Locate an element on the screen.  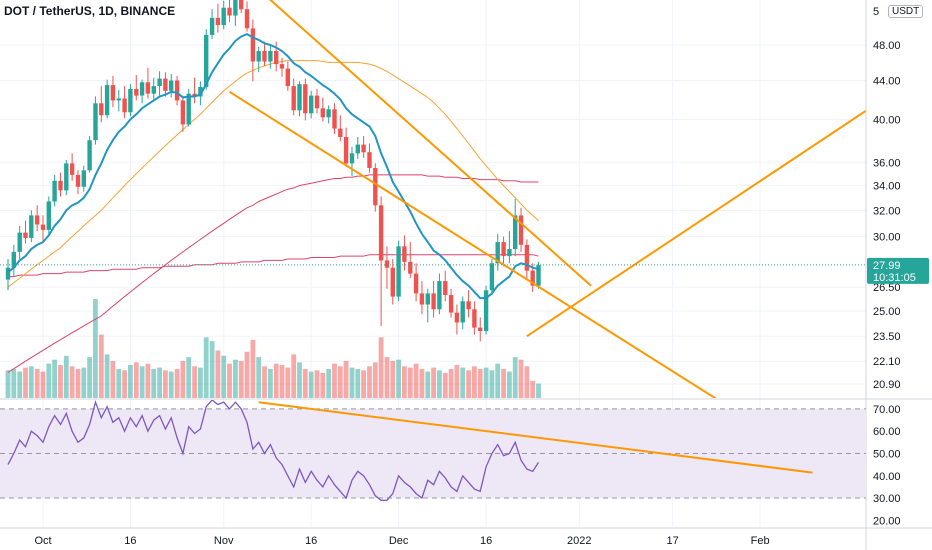
time-tick-label: Feb is located at coordinates (760, 541).